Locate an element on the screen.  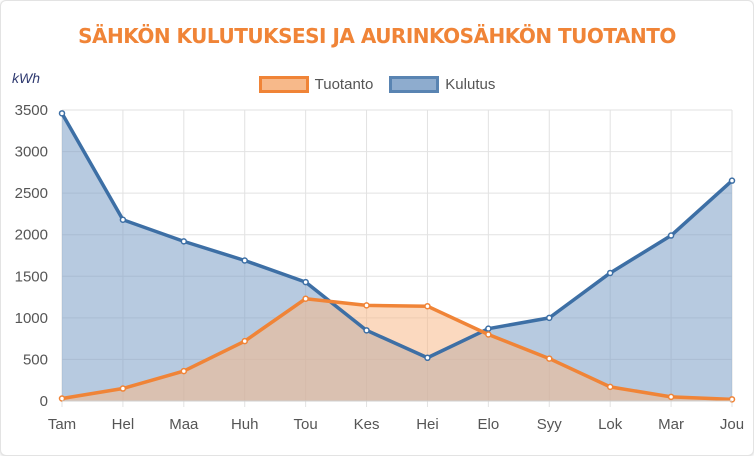
legend-item-consumption: Kulutus is located at coordinates (442, 84).